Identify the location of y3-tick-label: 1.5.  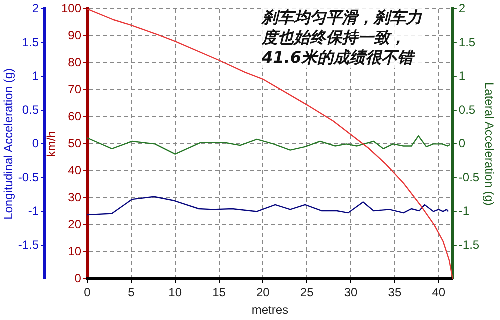
(31, 42).